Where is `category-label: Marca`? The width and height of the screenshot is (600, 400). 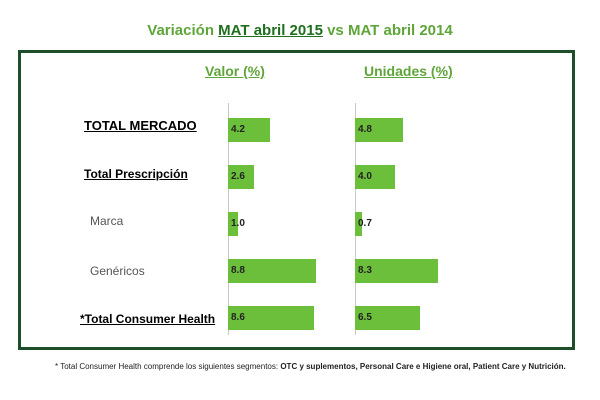 category-label: Marca is located at coordinates (107, 221).